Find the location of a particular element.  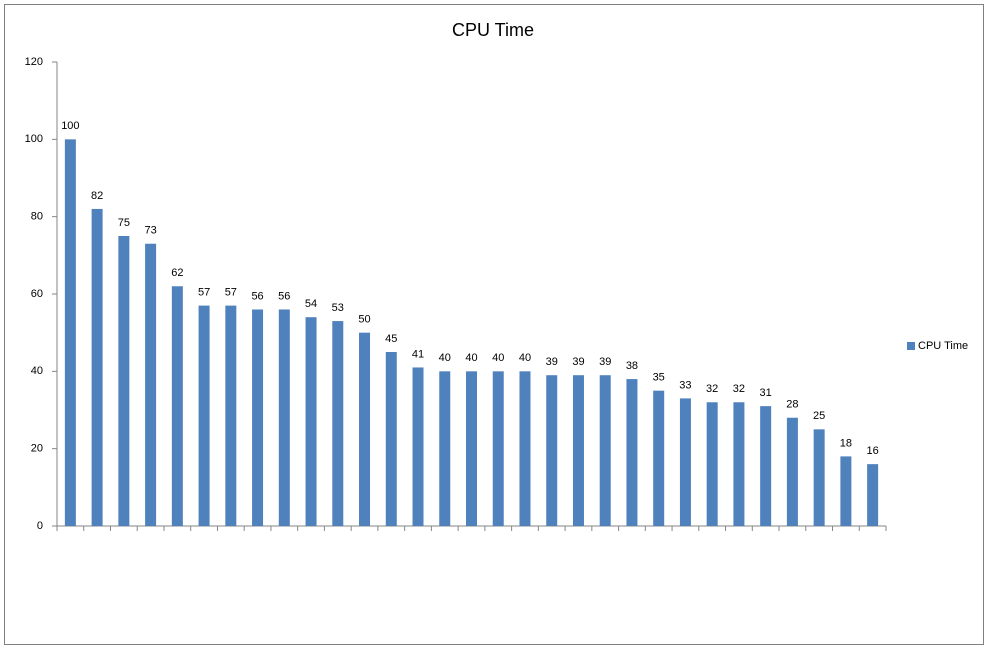

chart-title: CPU Time is located at coordinates (493, 30).